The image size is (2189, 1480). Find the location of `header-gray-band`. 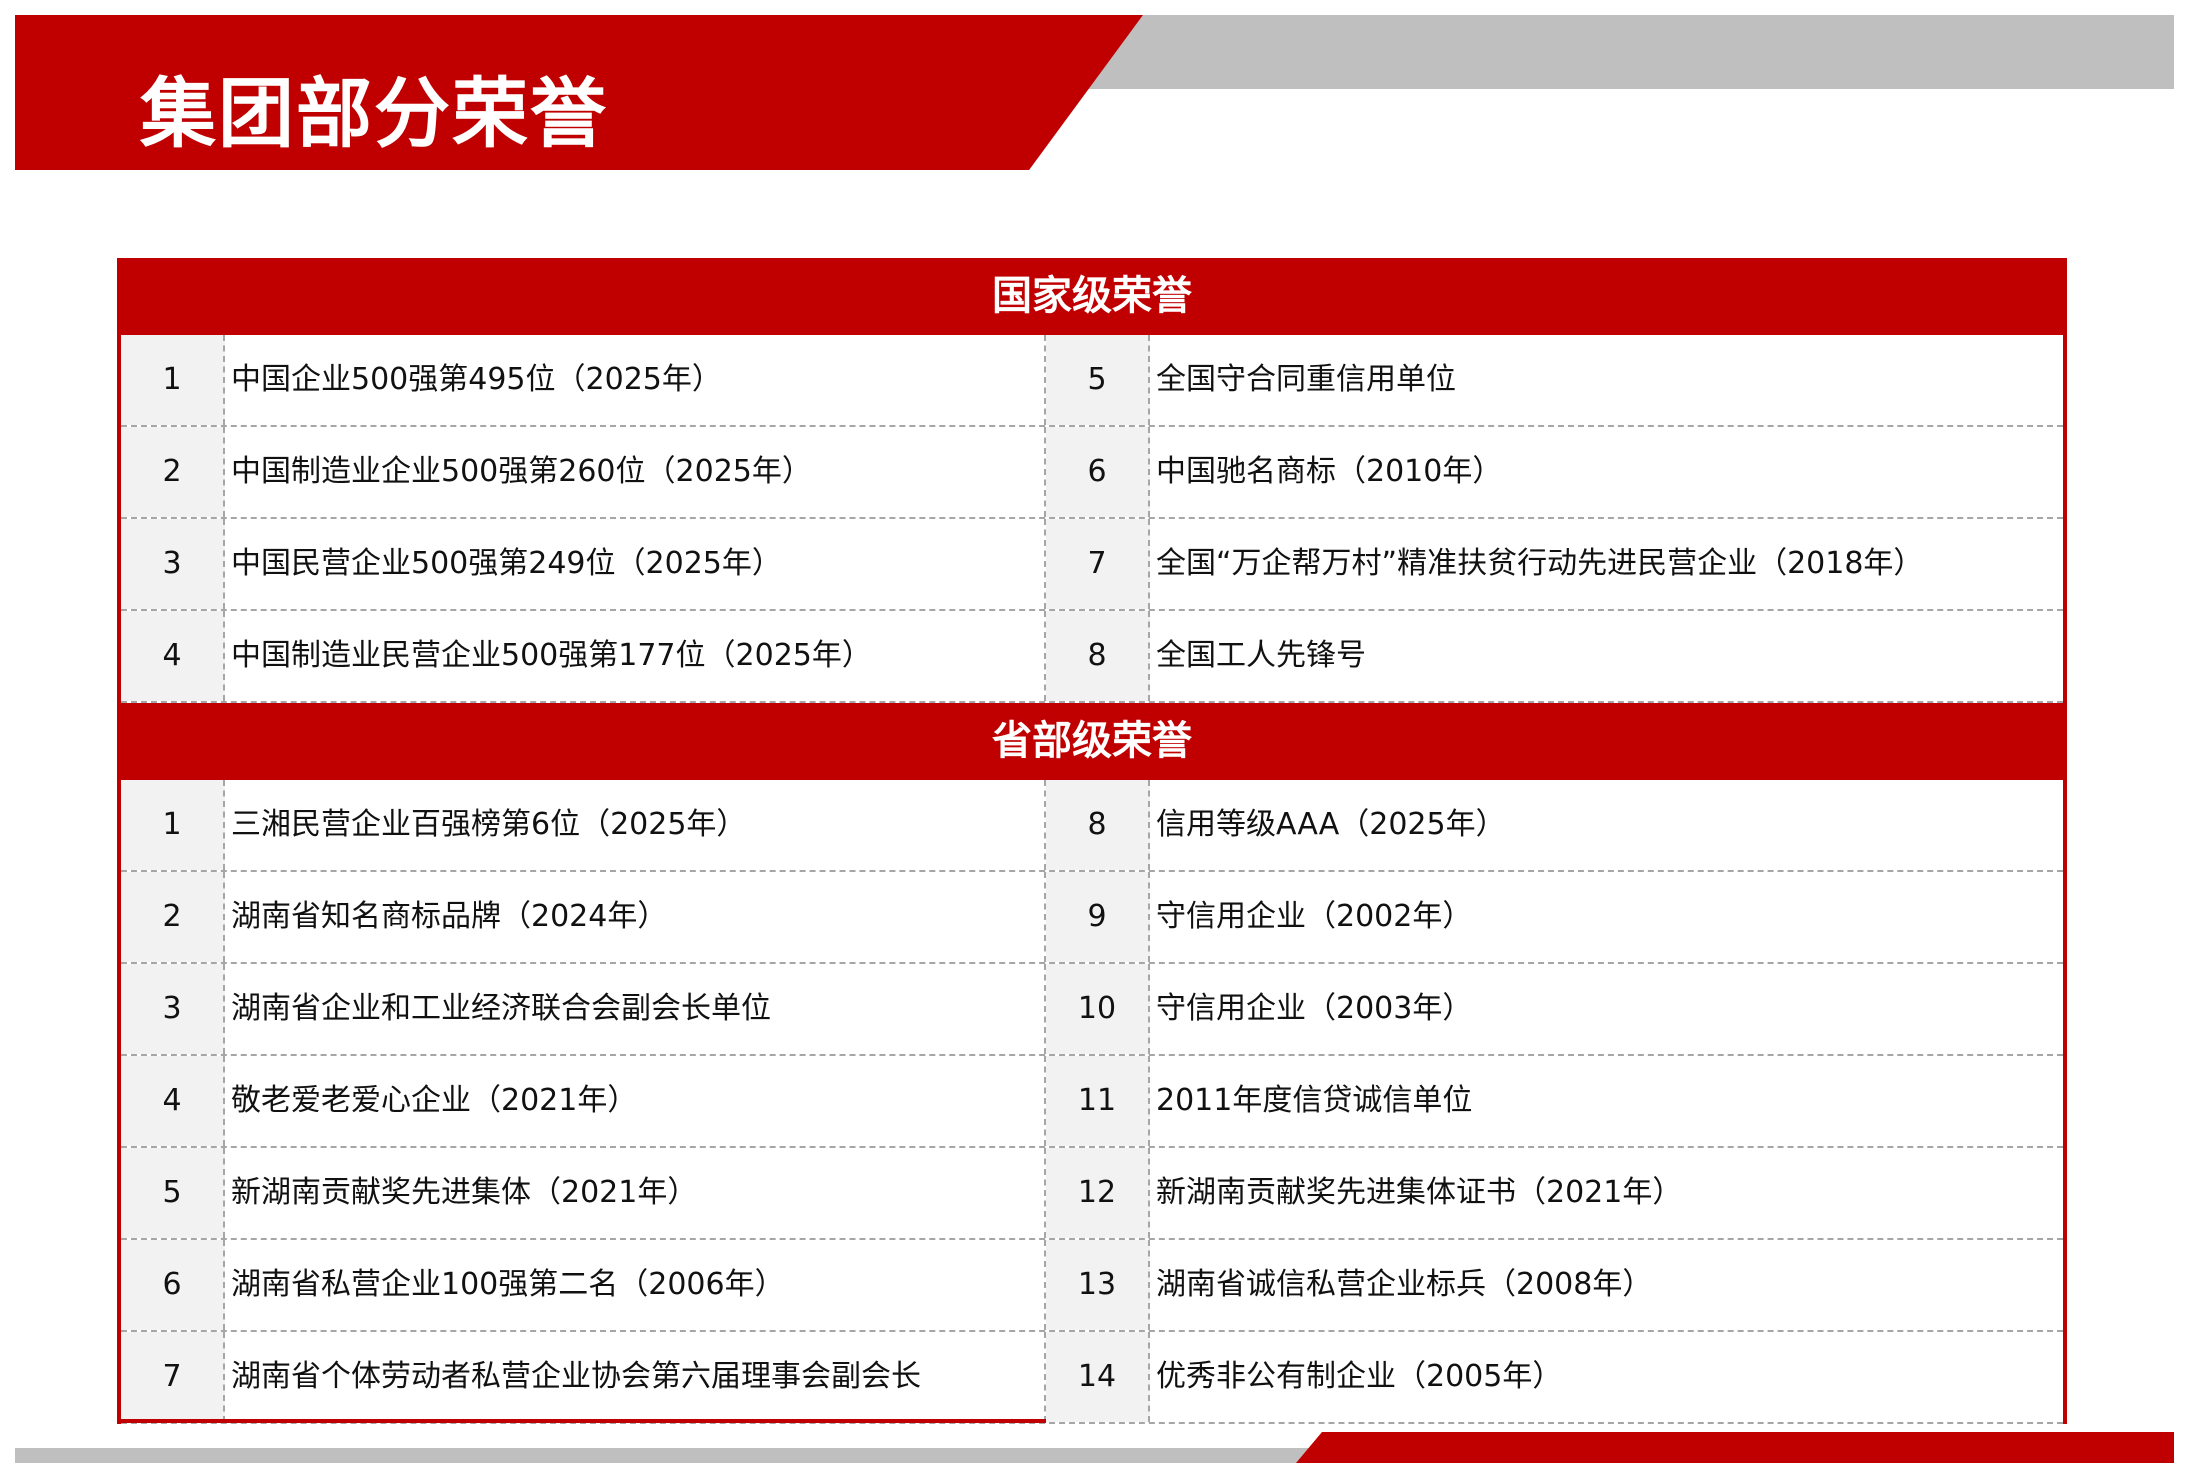

header-gray-band is located at coordinates (1627, 52).